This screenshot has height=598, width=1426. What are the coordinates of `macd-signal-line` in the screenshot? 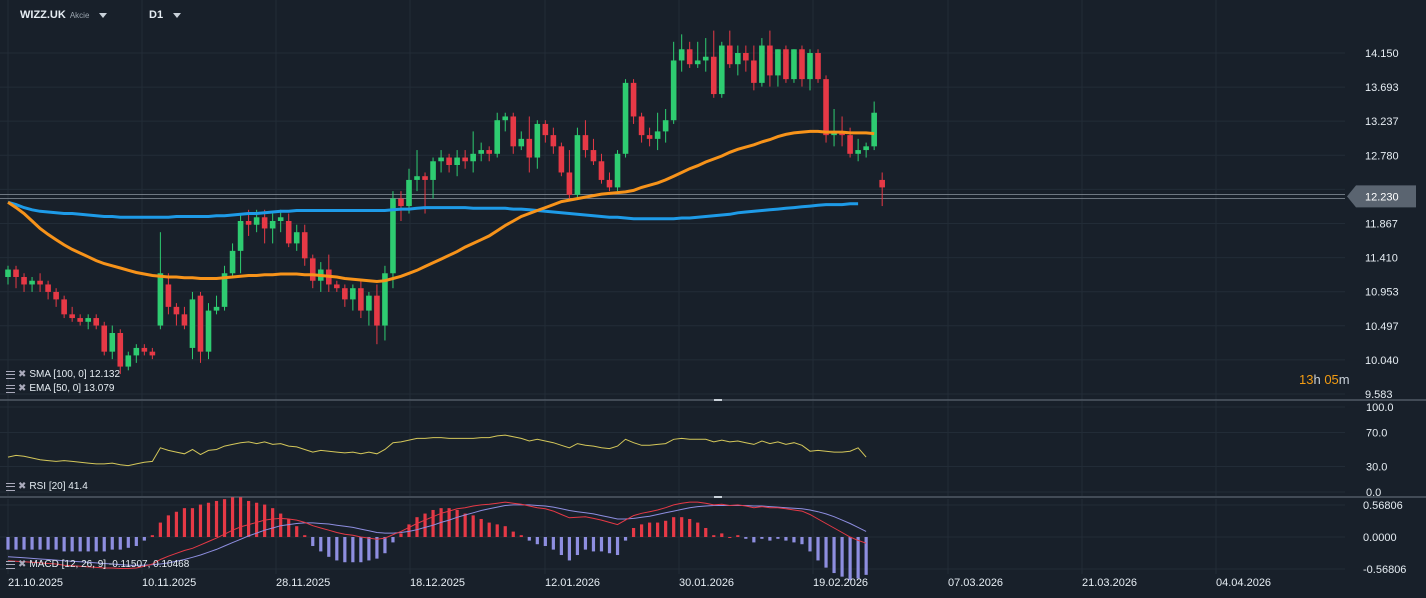 It's located at (437, 535).